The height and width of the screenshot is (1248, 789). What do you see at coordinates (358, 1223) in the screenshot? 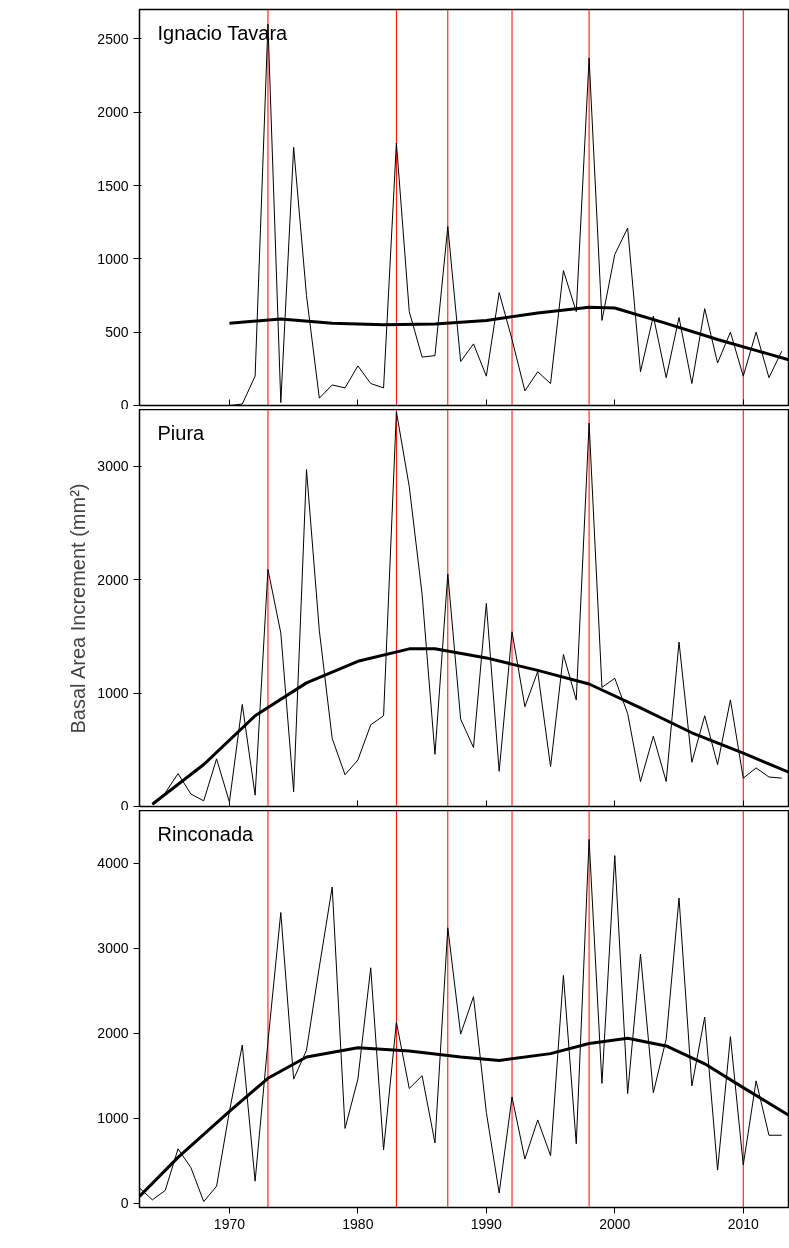
I see `x-tick-label: 1980` at bounding box center [358, 1223].